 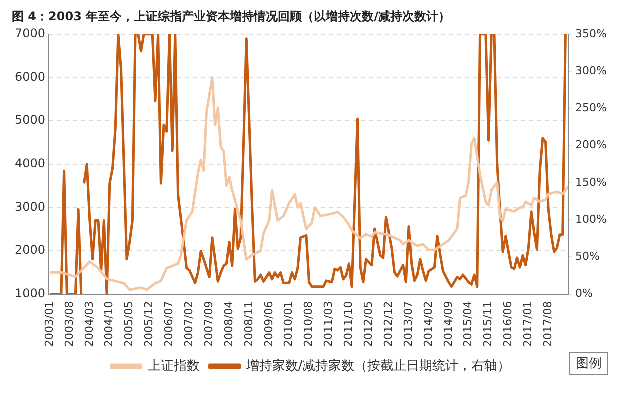 I want to click on x-tick-label: 2013/07, so click(x=408, y=324).